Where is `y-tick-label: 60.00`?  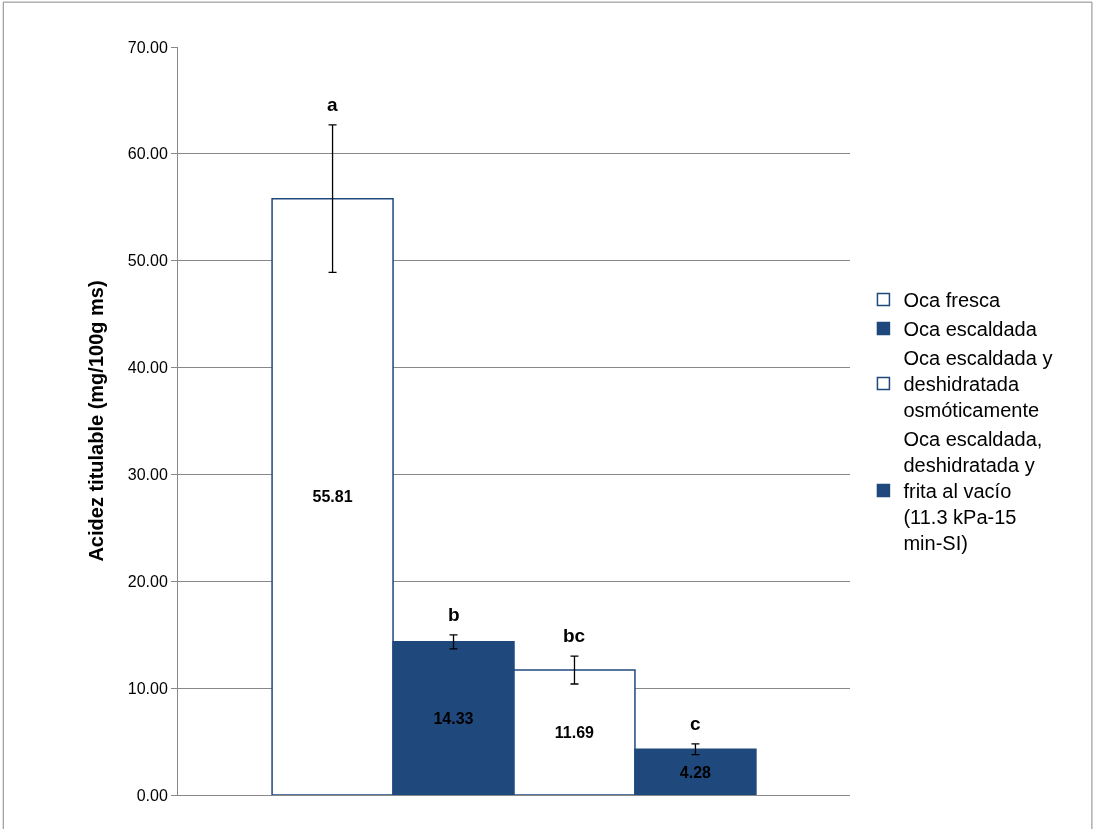 y-tick-label: 60.00 is located at coordinates (147, 154).